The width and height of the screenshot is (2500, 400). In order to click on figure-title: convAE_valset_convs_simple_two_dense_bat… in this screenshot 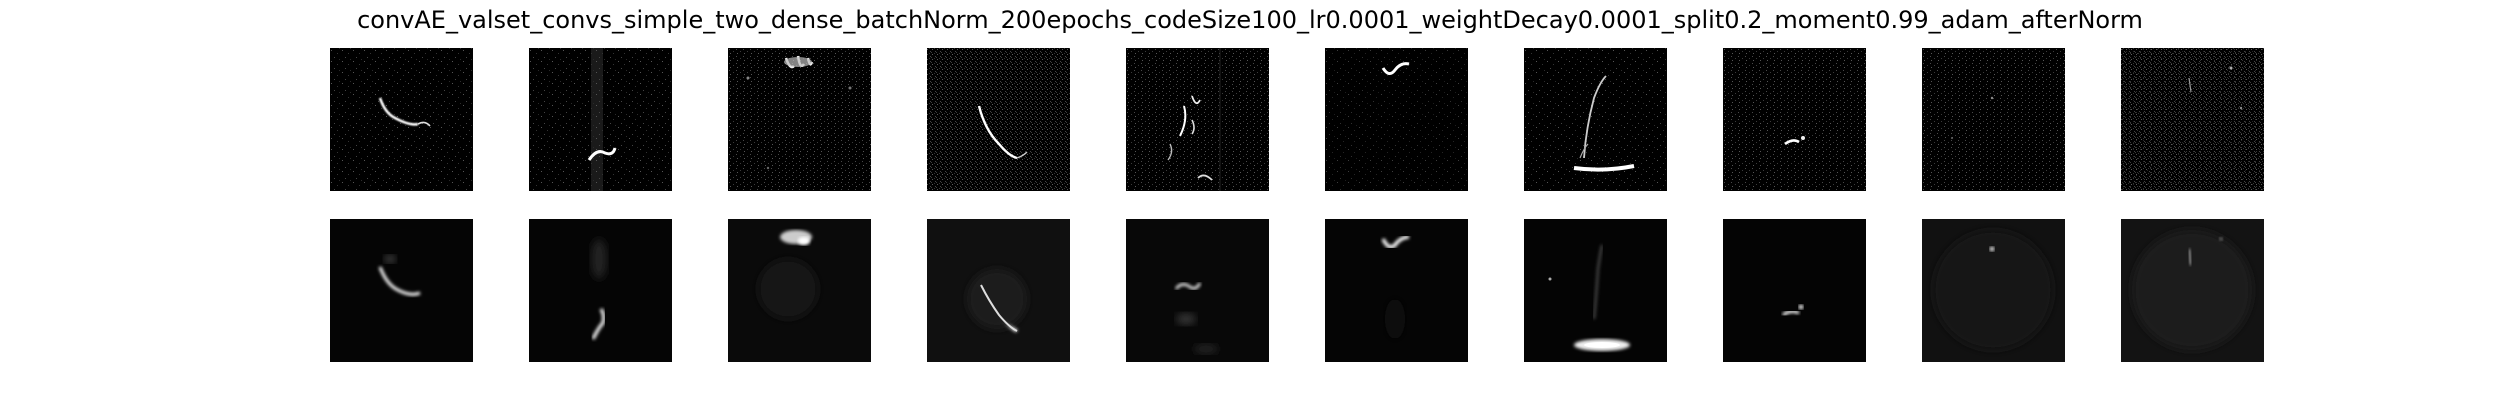, I will do `click(1250, 20)`.